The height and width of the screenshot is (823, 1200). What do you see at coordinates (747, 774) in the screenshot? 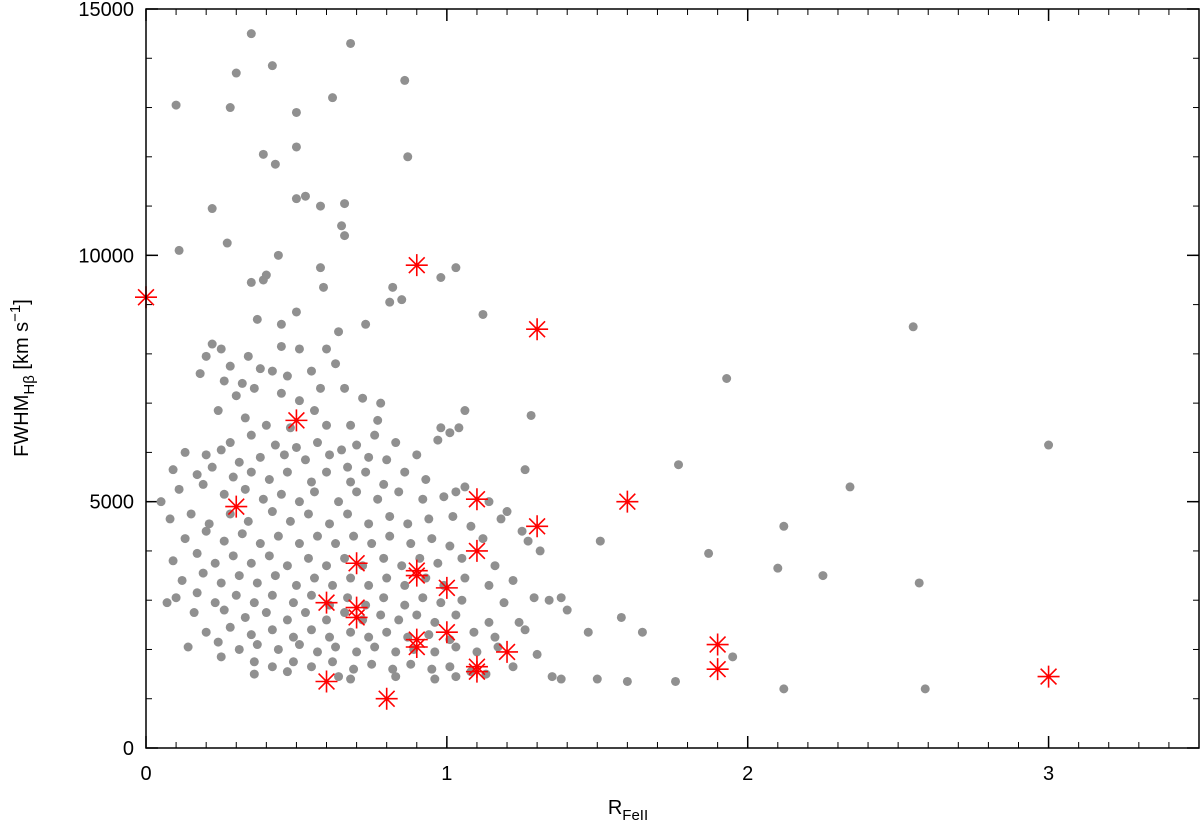
I see `x-tick-label: 2` at bounding box center [747, 774].